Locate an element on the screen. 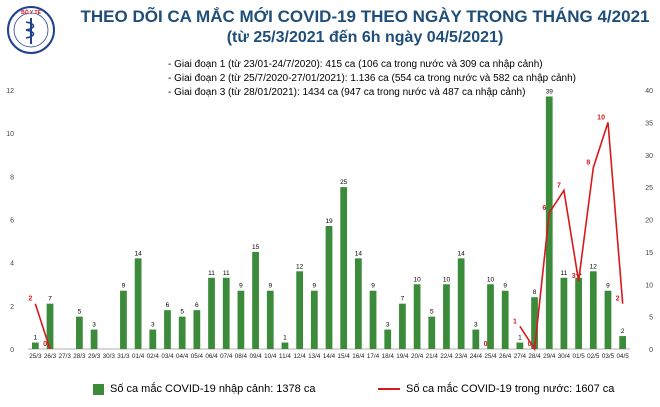 Image resolution: width=660 pixels, height=407 pixels. left-tick-label: 12 is located at coordinates (10, 91).